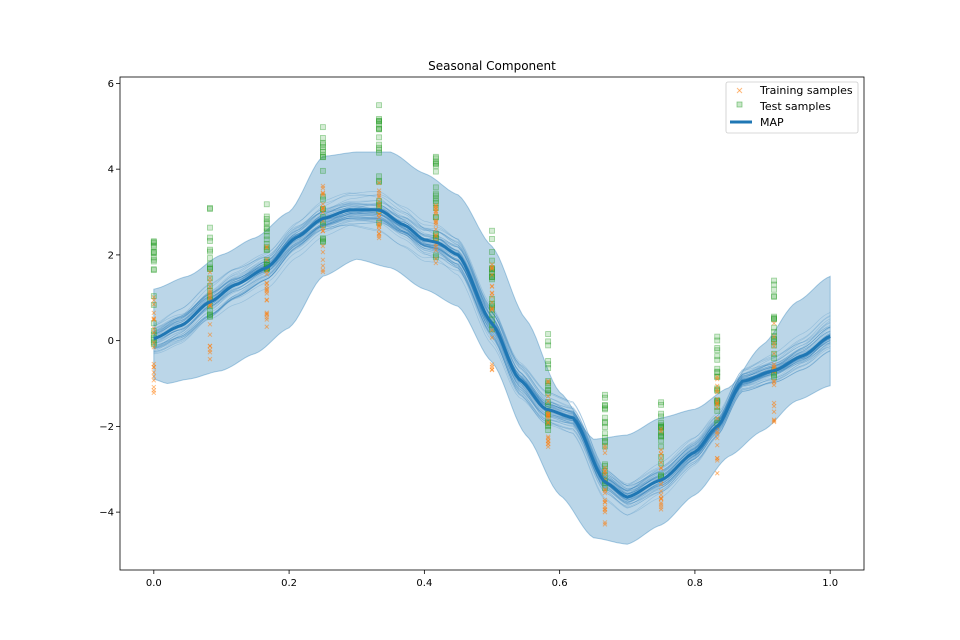 The width and height of the screenshot is (960, 640). What do you see at coordinates (695, 583) in the screenshot?
I see `x-tick-label: 0.8` at bounding box center [695, 583].